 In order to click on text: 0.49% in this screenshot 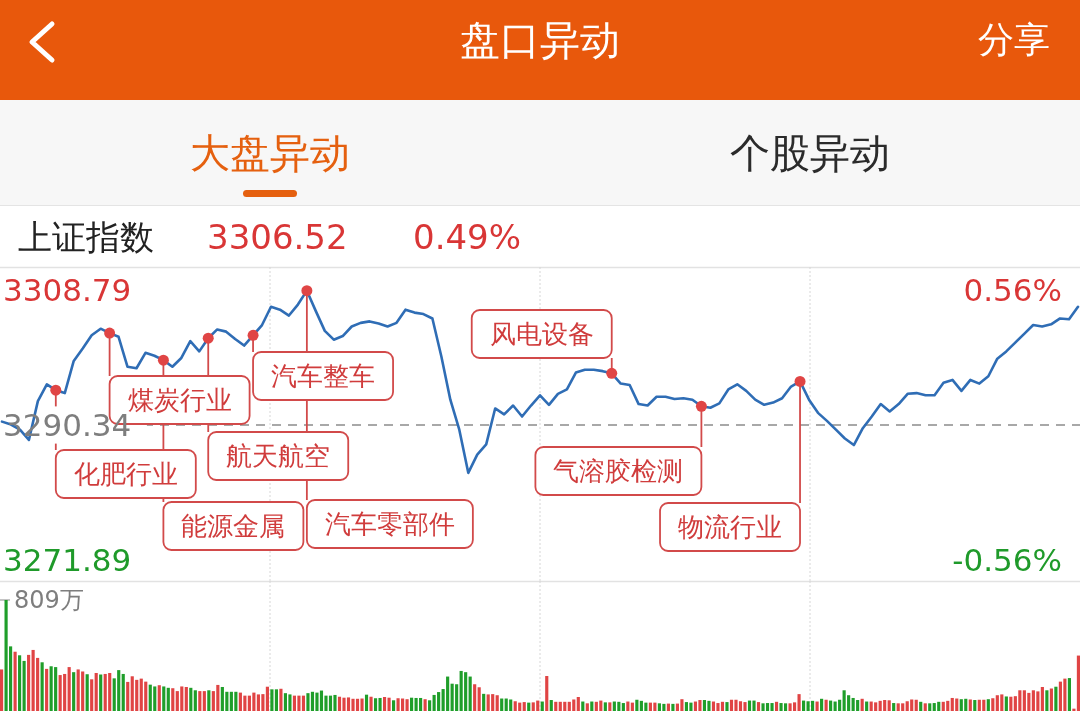, I will do `click(467, 237)`.